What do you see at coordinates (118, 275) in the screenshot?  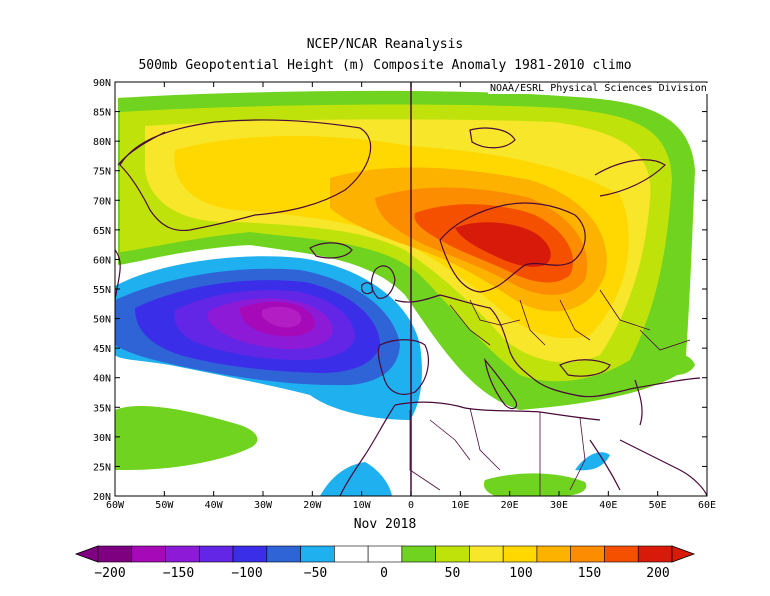 I see `labrador-coast` at bounding box center [118, 275].